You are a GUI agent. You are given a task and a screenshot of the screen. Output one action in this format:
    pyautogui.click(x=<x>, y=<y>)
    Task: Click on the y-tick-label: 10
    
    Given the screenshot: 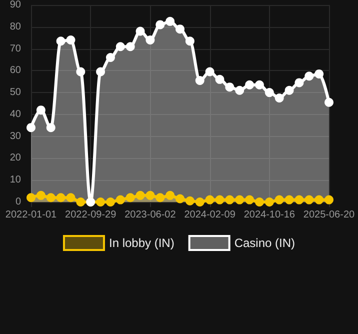 What is the action you would take?
    pyautogui.click(x=16, y=180)
    